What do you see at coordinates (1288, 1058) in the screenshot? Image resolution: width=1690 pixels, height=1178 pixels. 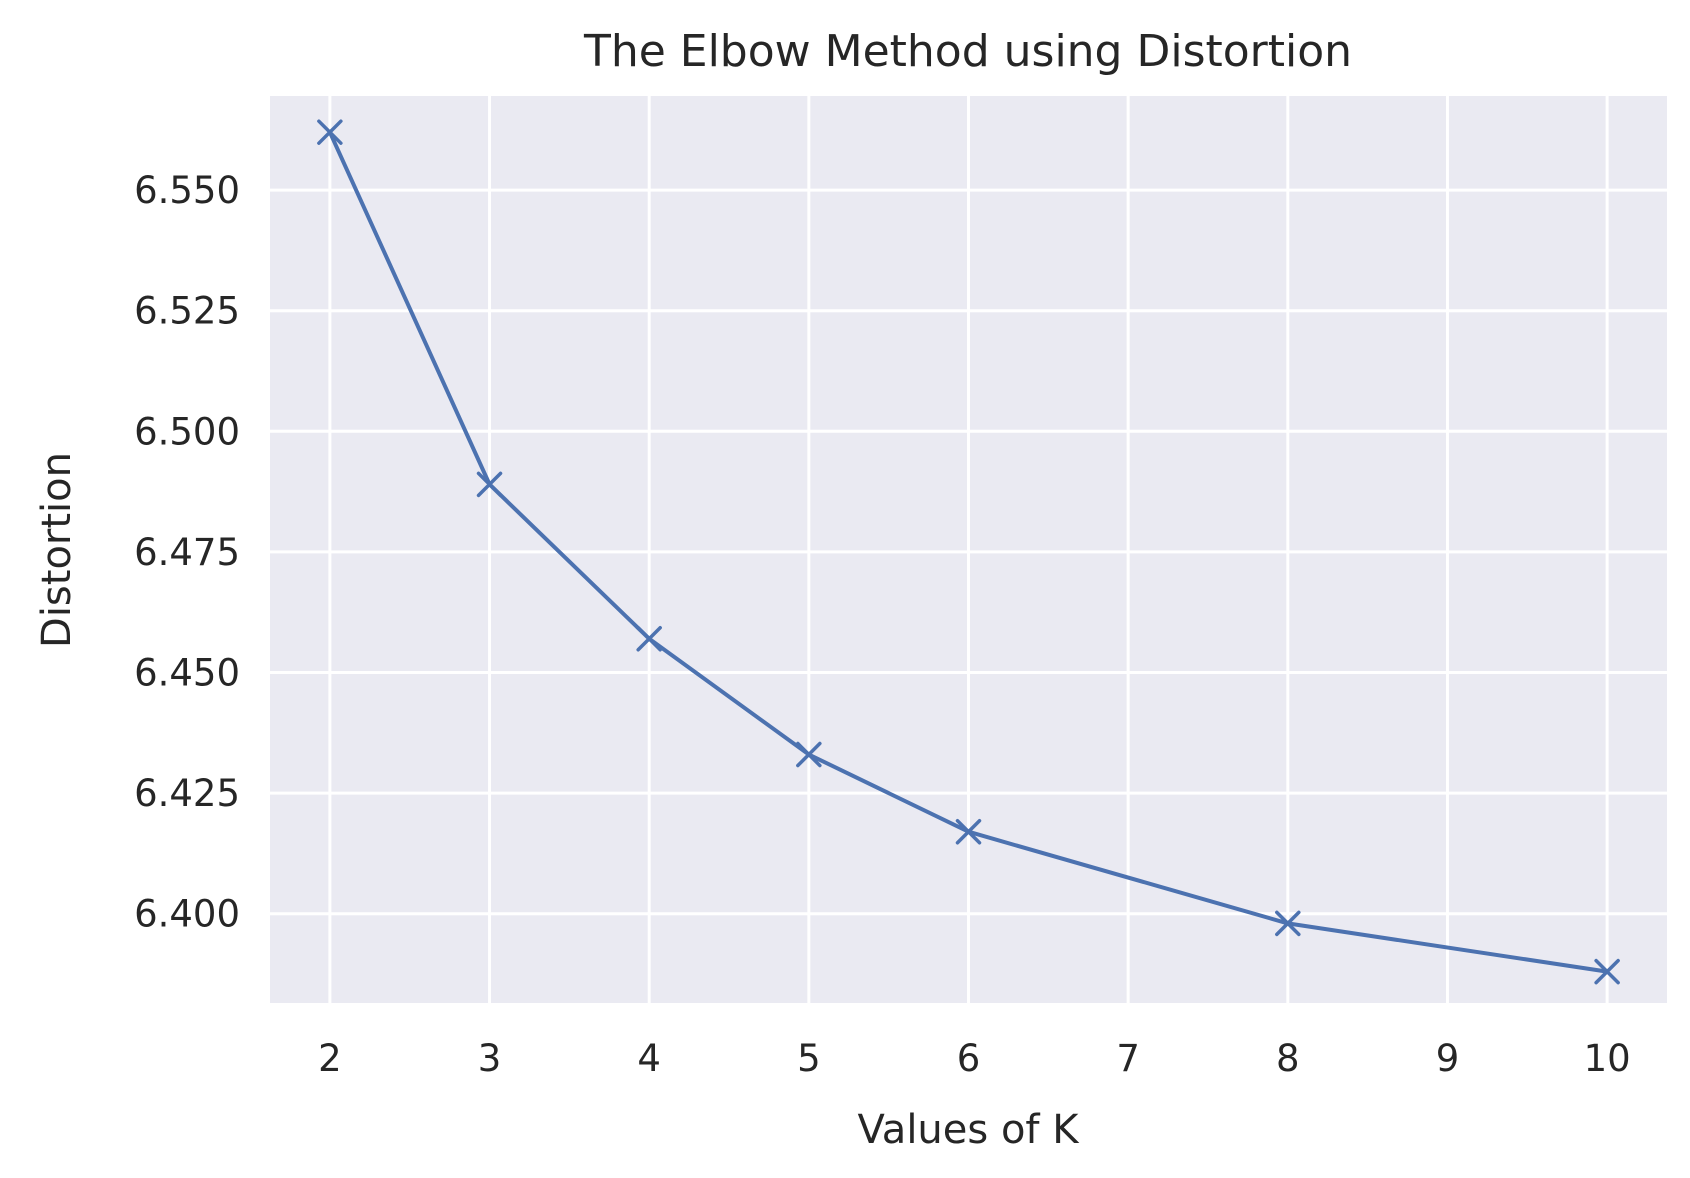 I see `x-tick-label: 8` at bounding box center [1288, 1058].